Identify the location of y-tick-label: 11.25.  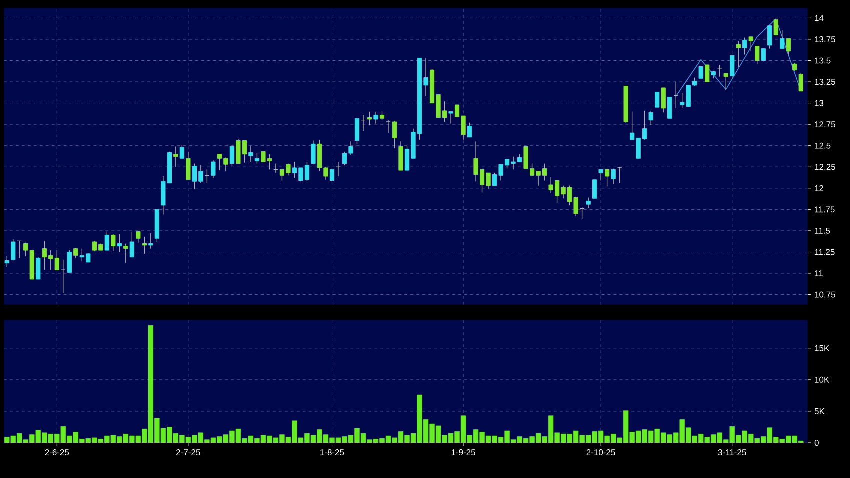
(825, 252).